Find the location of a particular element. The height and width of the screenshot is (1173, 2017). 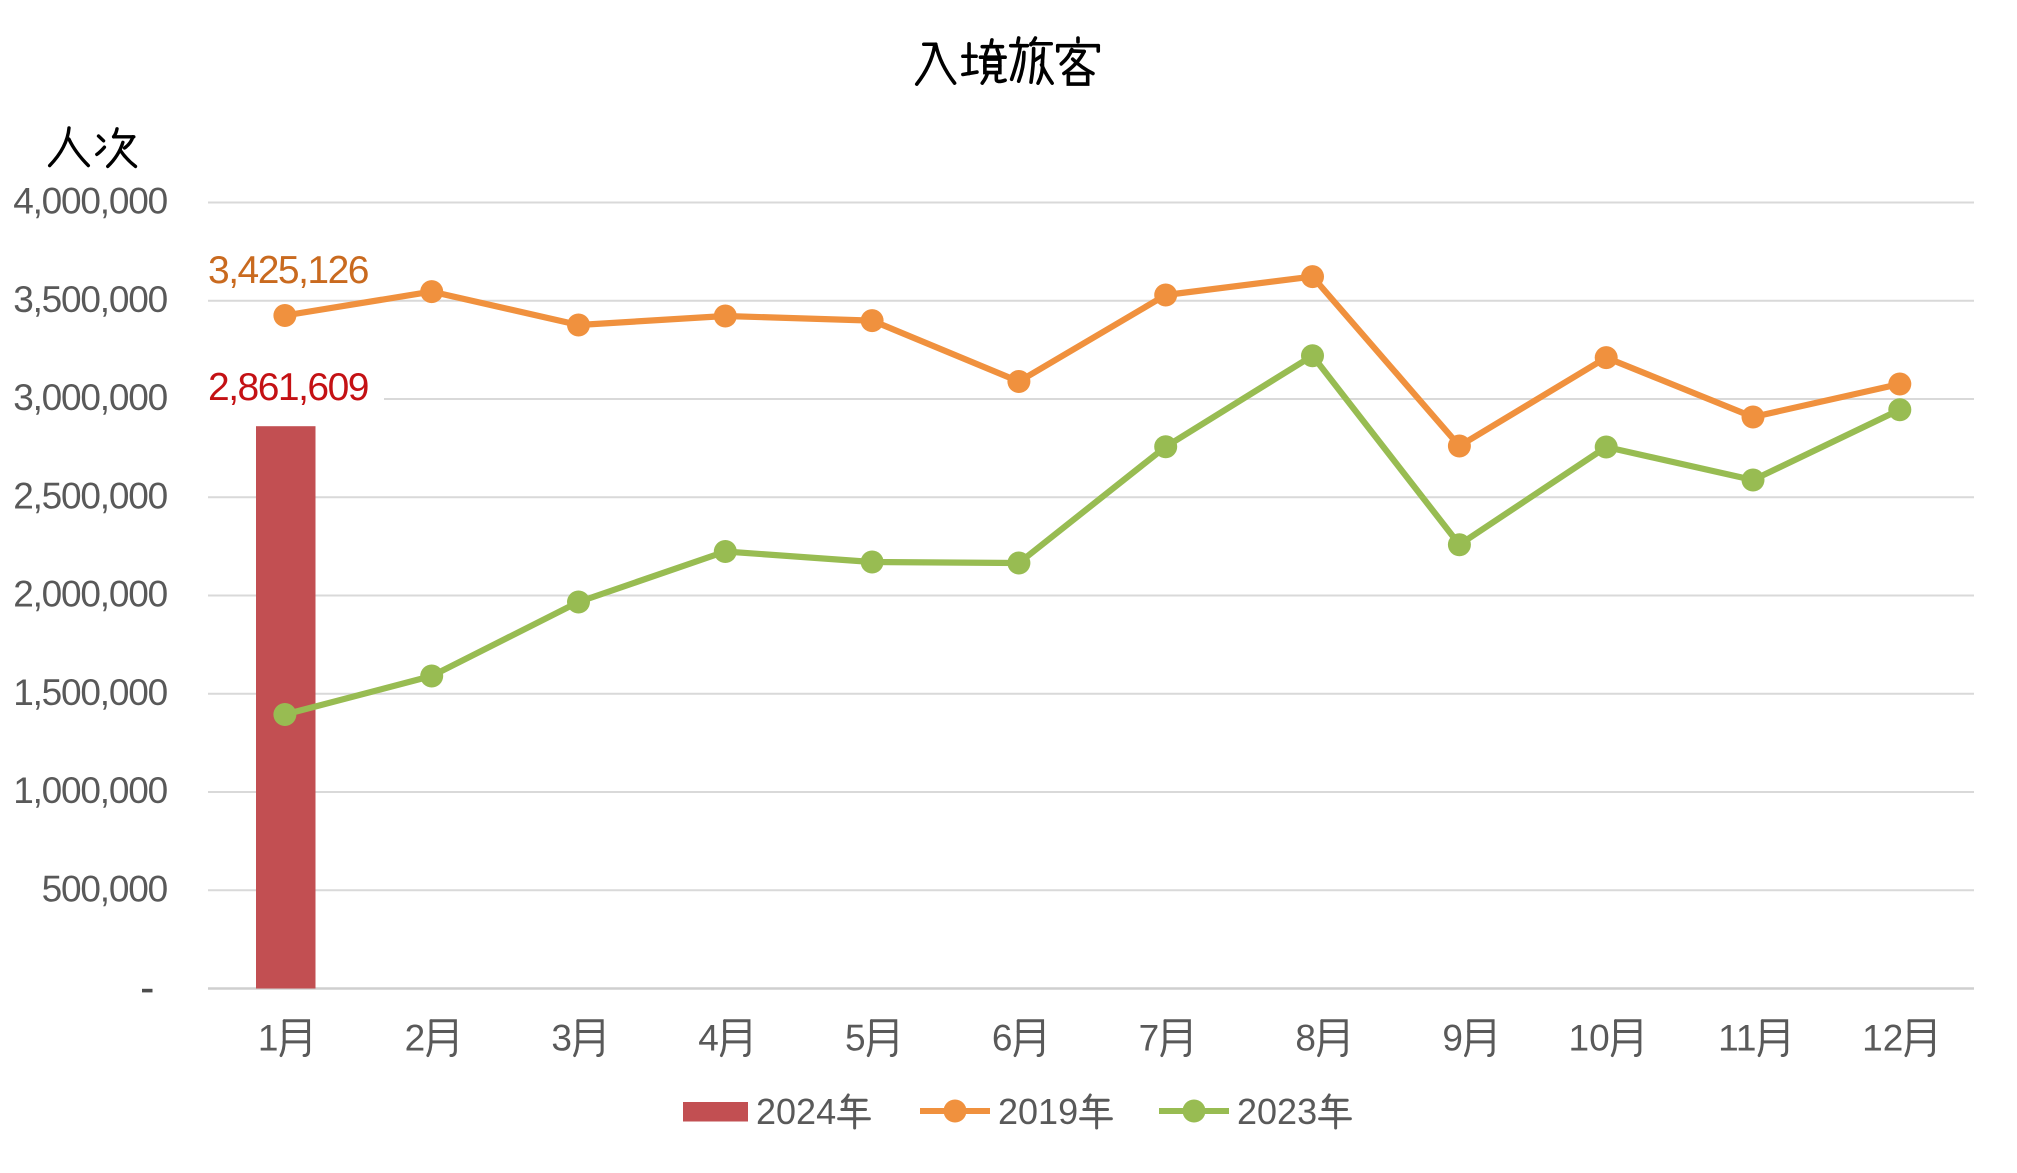

svg-text: 7 is located at coordinates (1149, 1038).